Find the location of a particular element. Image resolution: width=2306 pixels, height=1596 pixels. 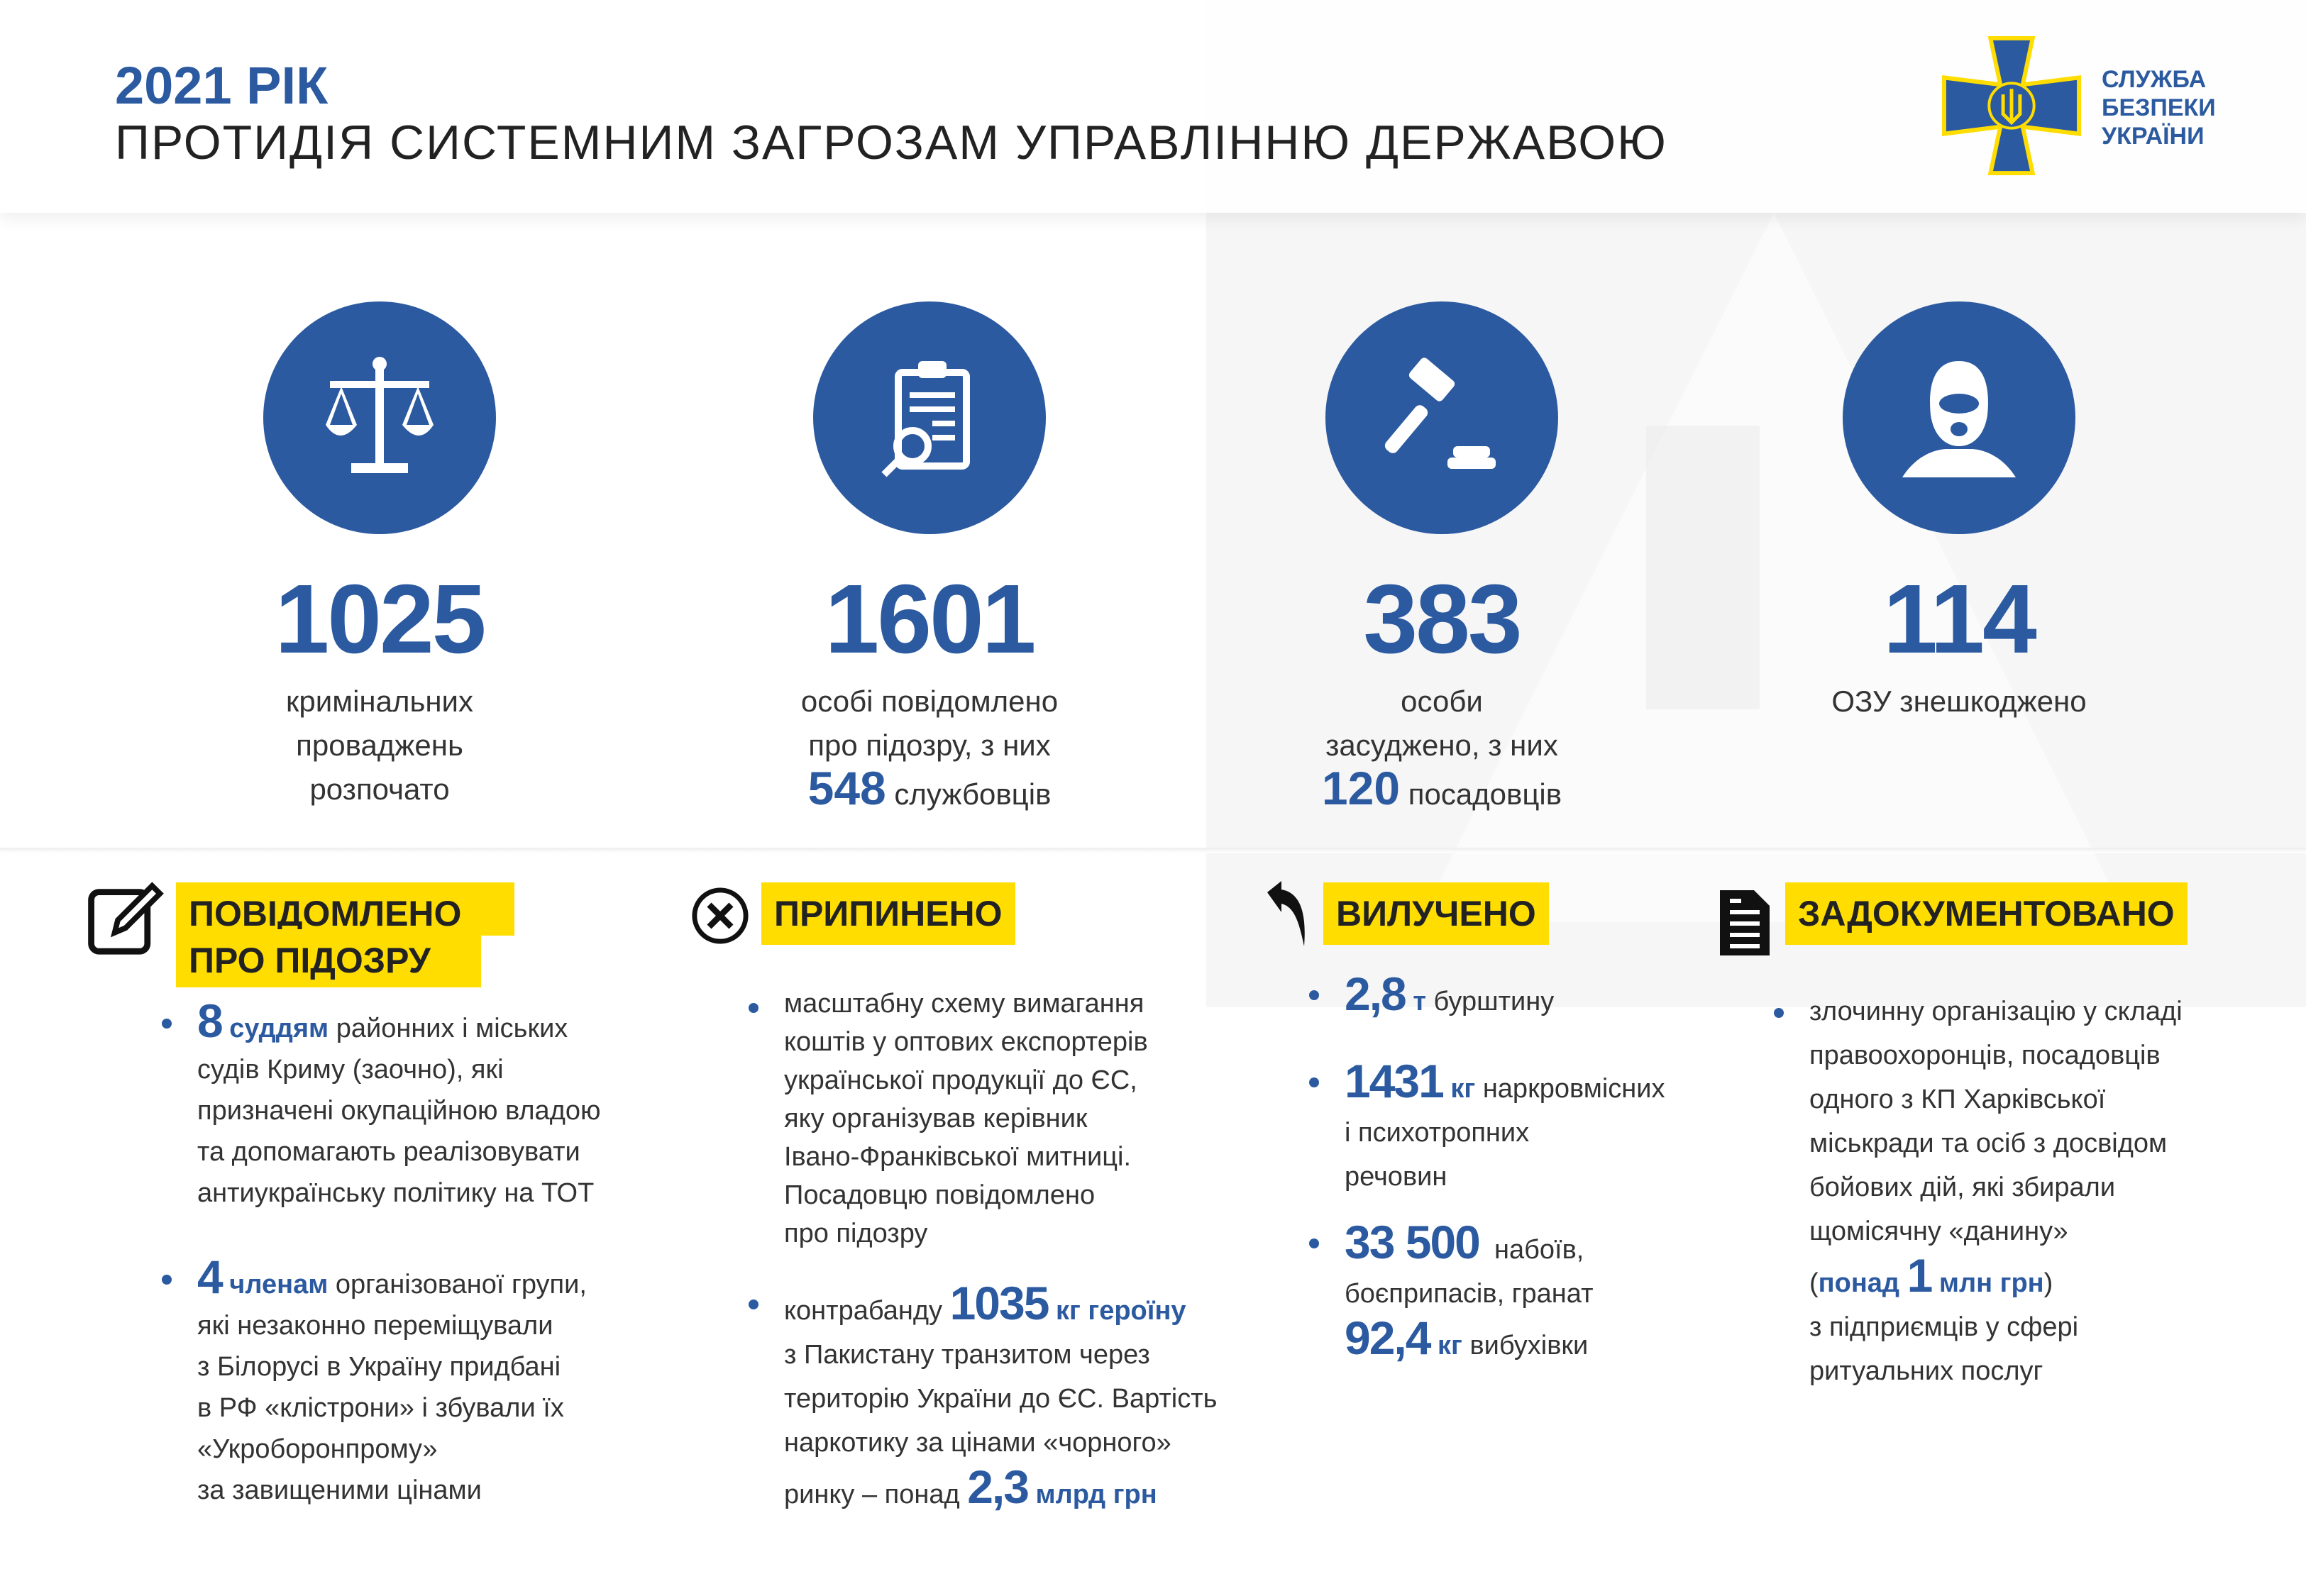

item-text: української продукції до ЄС, is located at coordinates (960, 1080).